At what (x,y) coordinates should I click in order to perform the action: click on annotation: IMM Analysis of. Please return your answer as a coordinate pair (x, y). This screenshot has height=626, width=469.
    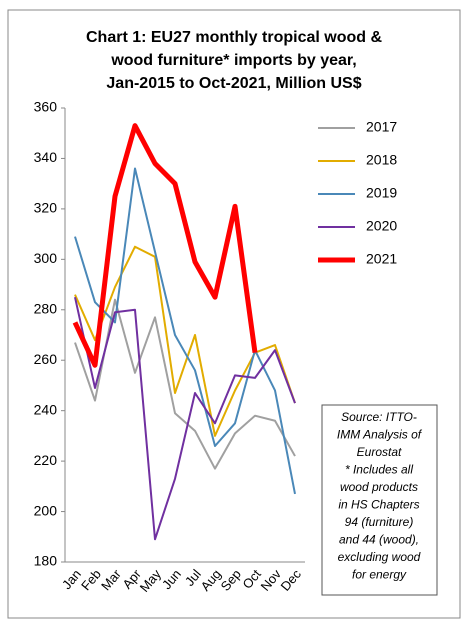
    Looking at the image, I should click on (380, 435).